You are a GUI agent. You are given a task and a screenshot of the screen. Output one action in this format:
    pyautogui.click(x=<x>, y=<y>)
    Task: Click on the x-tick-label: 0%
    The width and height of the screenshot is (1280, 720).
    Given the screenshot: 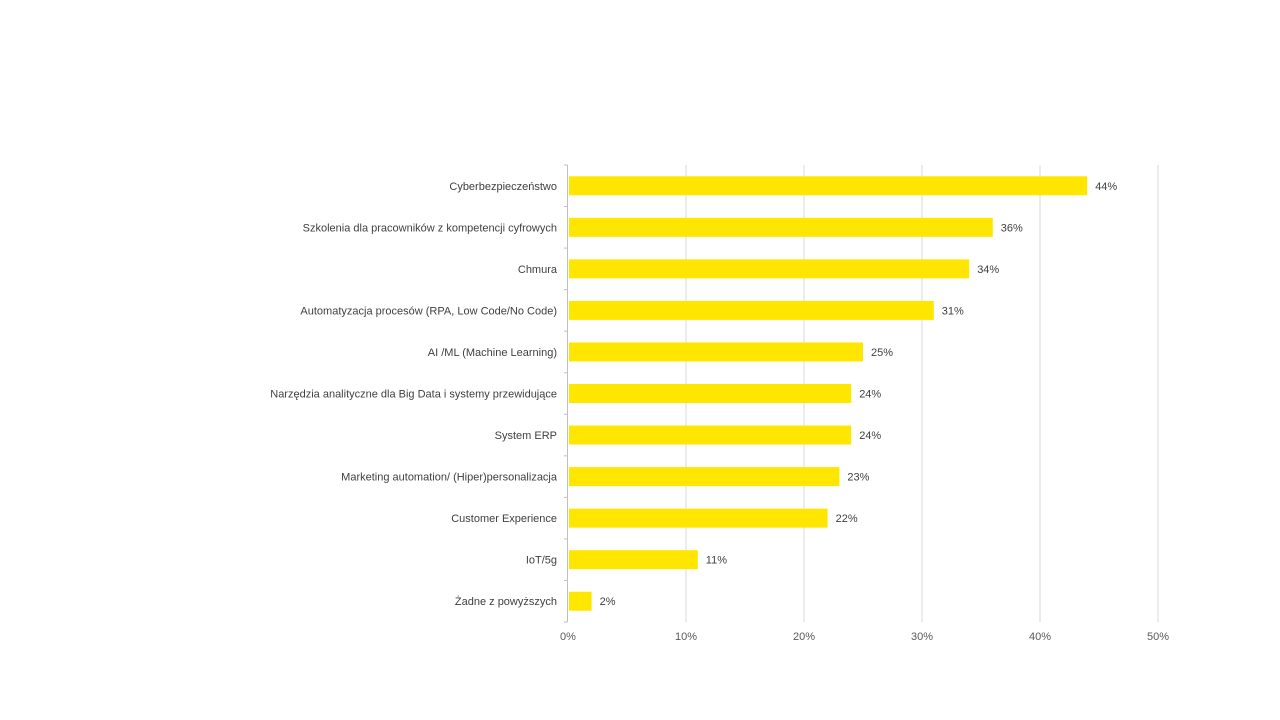 What is the action you would take?
    pyautogui.click(x=568, y=637)
    